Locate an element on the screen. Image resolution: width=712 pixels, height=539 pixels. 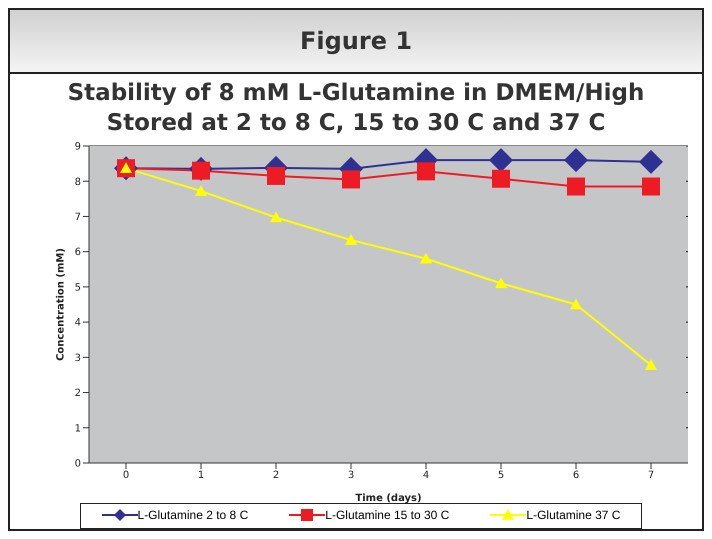
legend-label: L-Glutamine 2 to 8 C is located at coordinates (193, 515).